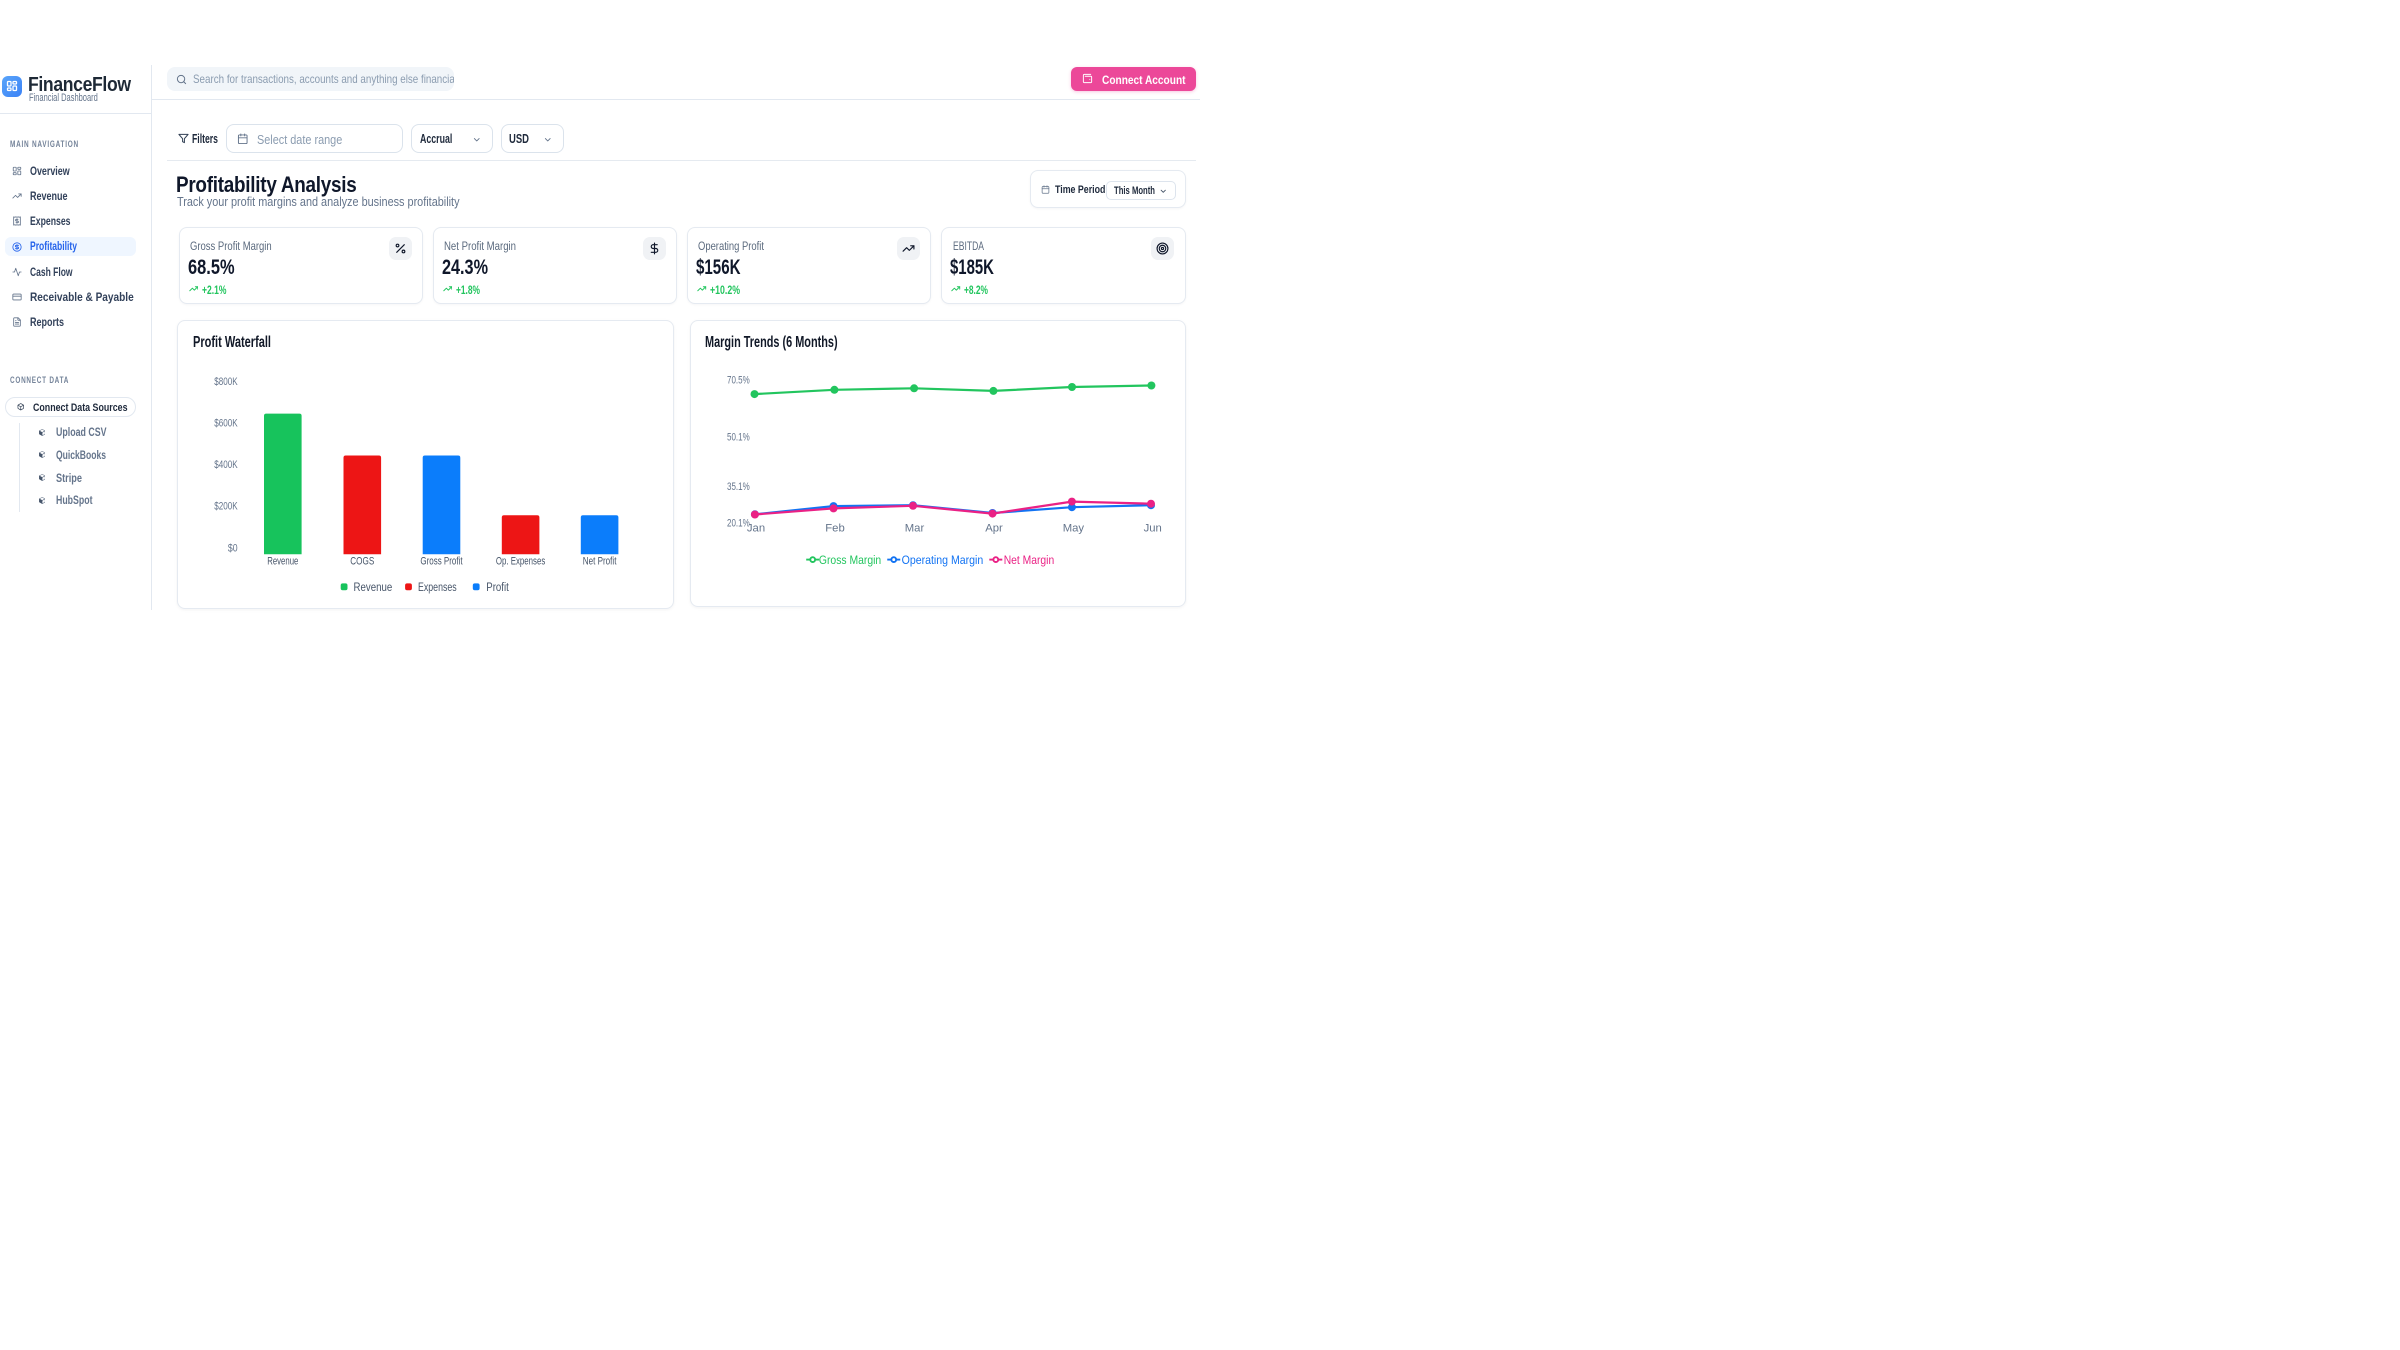 This screenshot has width=2400, height=1350. What do you see at coordinates (226, 506) in the screenshot?
I see `svg-text: $200K` at bounding box center [226, 506].